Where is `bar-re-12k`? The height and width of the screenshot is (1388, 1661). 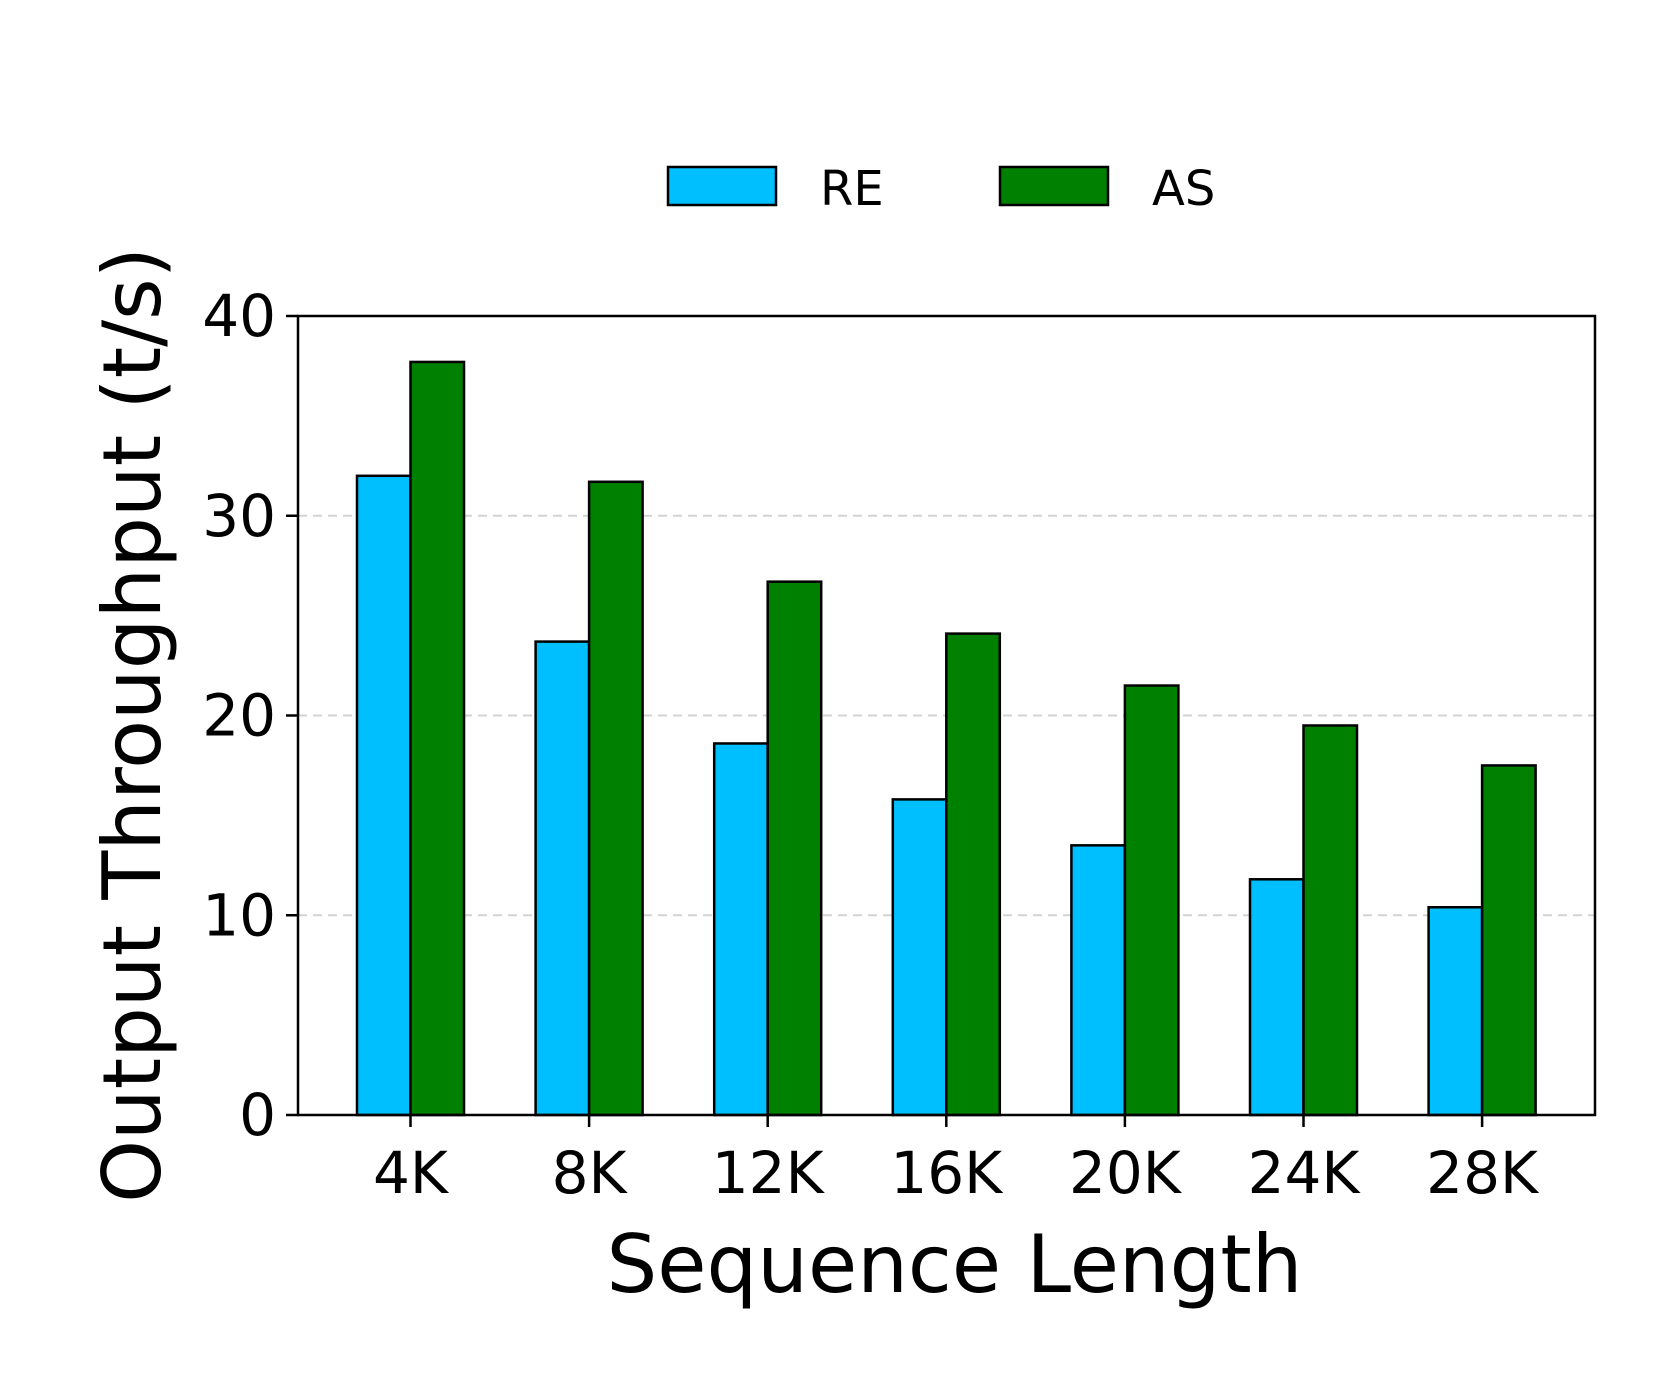 bar-re-12k is located at coordinates (740, 929).